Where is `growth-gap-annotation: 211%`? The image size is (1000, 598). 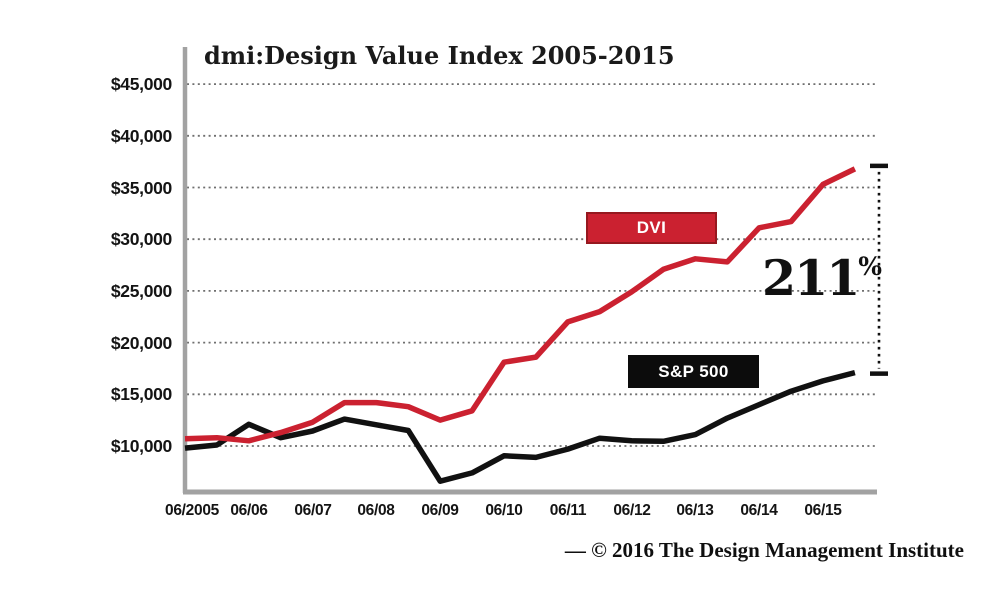 growth-gap-annotation: 211% is located at coordinates (822, 277).